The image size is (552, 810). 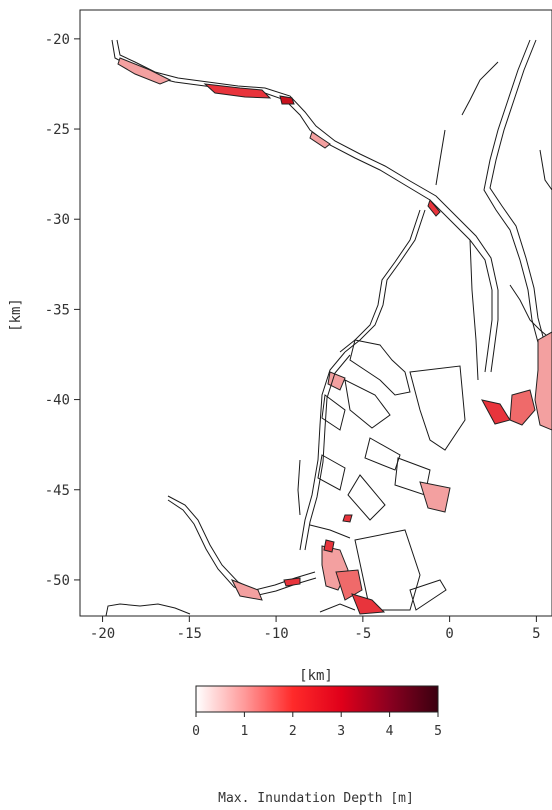 I want to click on y-axis: -20 -25 -30 -35 -40 -45 -50, so click(x=62, y=310).